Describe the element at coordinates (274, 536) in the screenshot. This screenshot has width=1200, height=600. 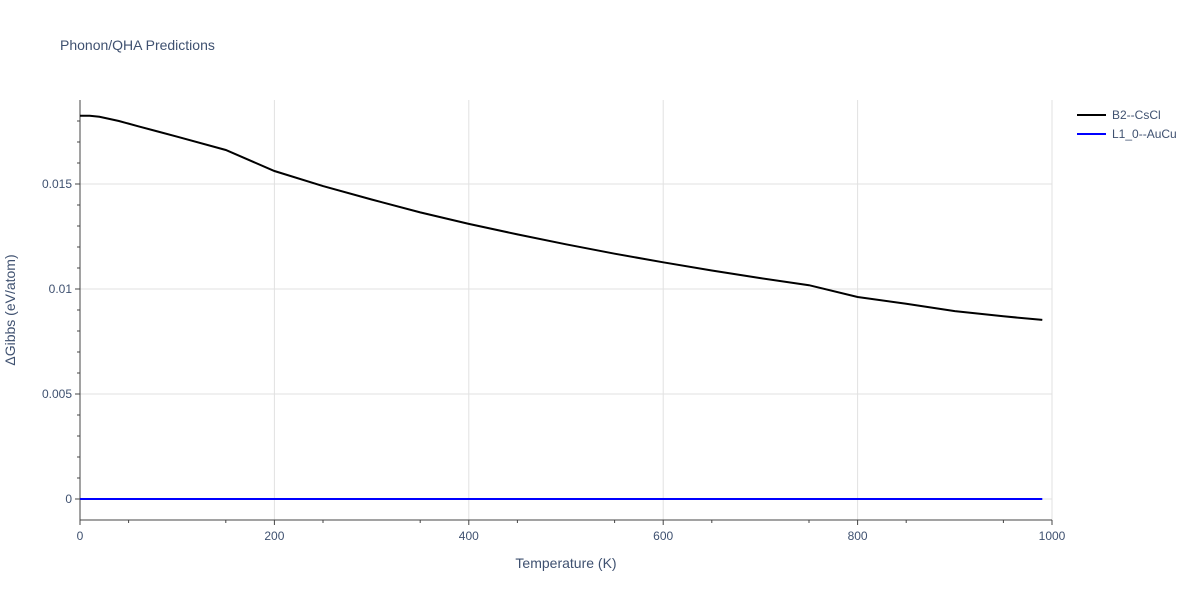
I see `x-tick-label: 200` at that location.